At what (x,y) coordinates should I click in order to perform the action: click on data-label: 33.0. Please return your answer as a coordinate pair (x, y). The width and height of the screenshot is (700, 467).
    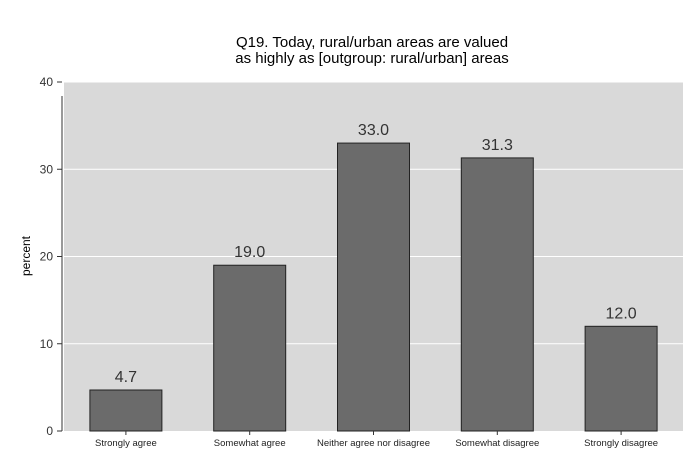
    Looking at the image, I should click on (373, 130).